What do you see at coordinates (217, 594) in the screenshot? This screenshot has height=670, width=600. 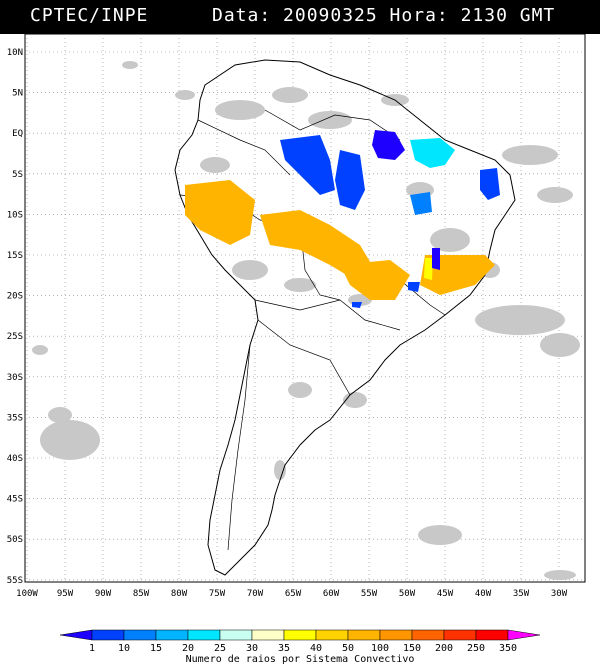 I see `lon-tick-label: 75W` at bounding box center [217, 594].